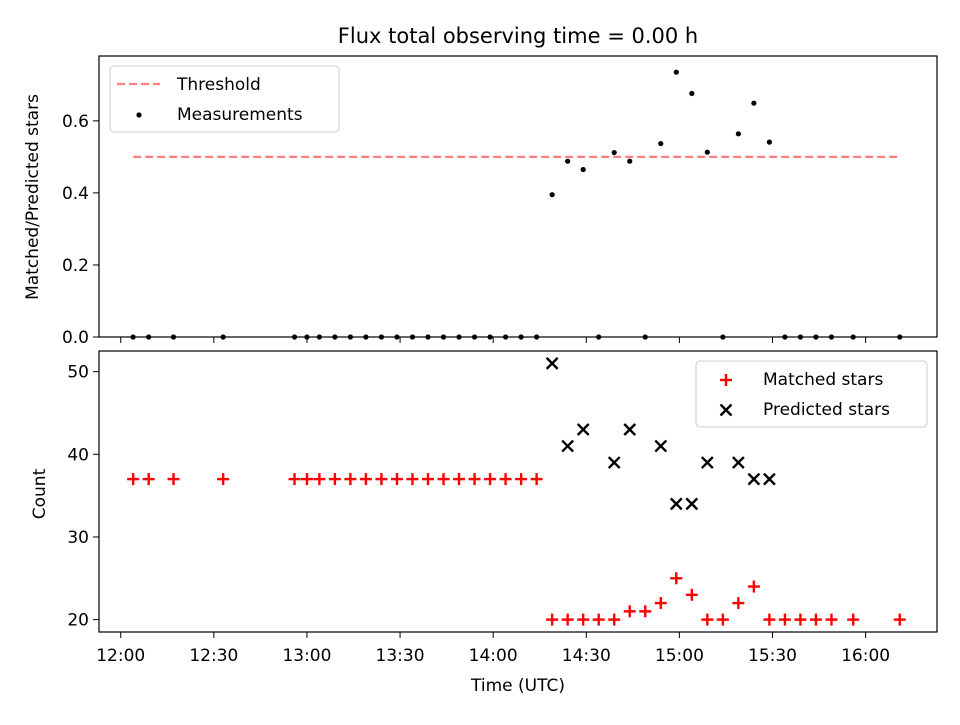  I want to click on ratio-y-tick-label: 0.0, so click(75, 338).